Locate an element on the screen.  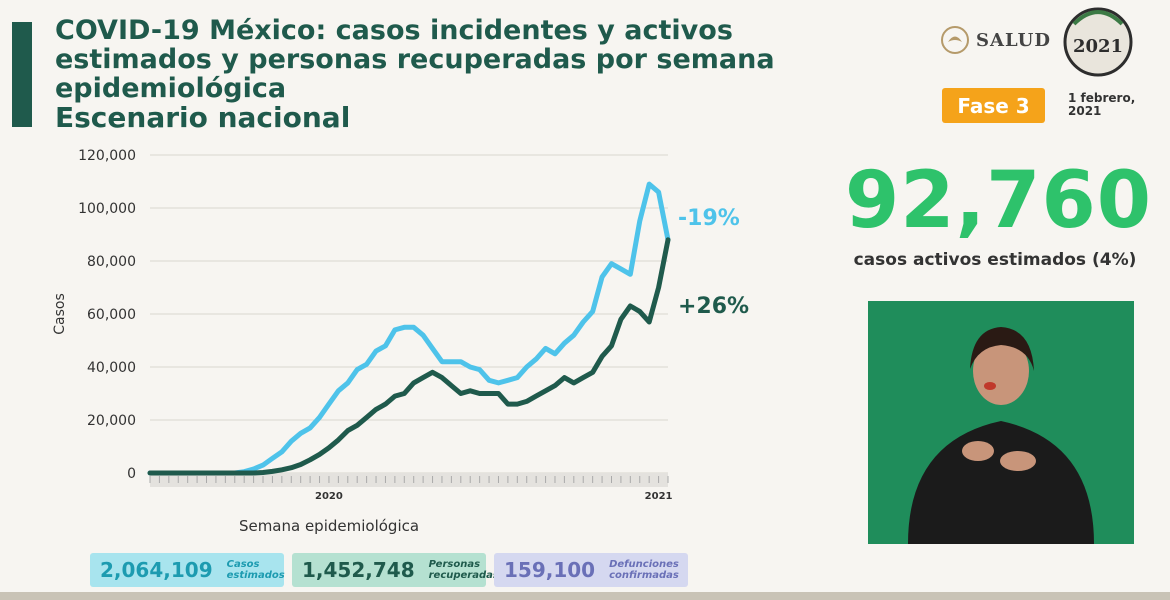
deaths-stat: 159,100 Defunciones confirmadas is located at coordinates (591, 570).